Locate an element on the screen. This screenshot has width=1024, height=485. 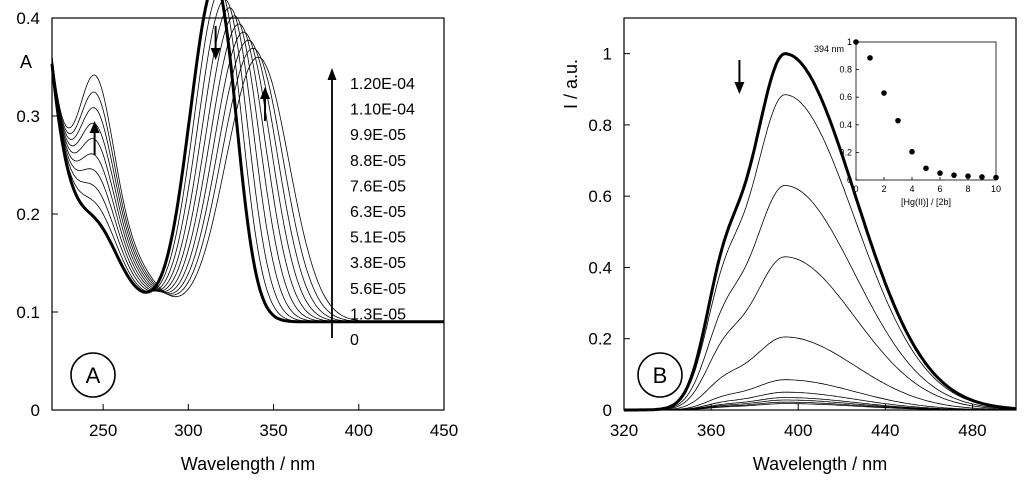
panel-a-x-tick-label: 350 is located at coordinates (273, 430).